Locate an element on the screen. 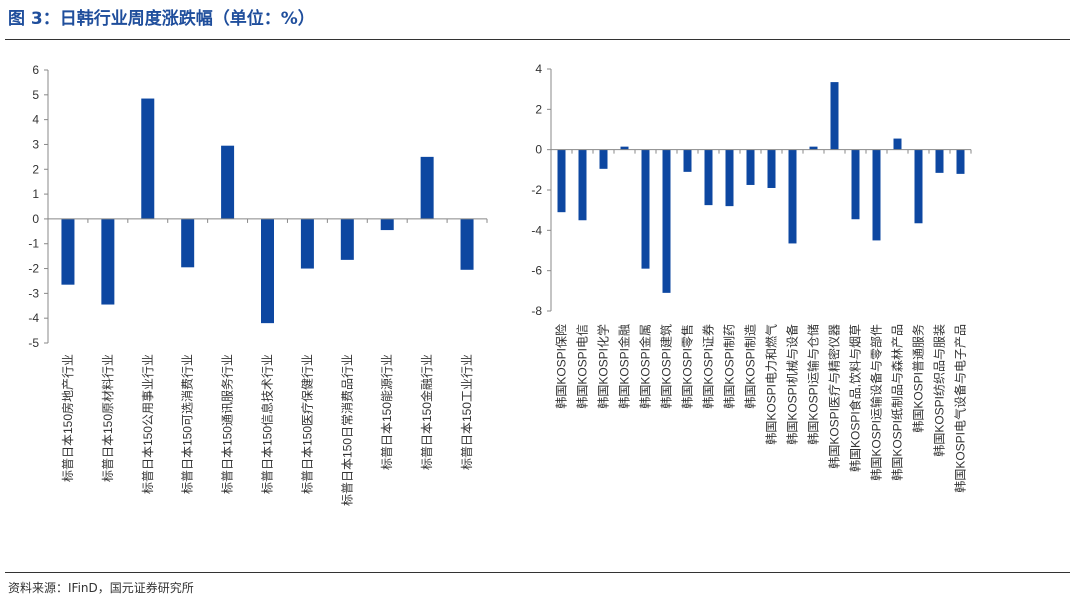 This screenshot has height=600, width=1075. category-label: 韩国KOSPI保险 is located at coordinates (561, 366).